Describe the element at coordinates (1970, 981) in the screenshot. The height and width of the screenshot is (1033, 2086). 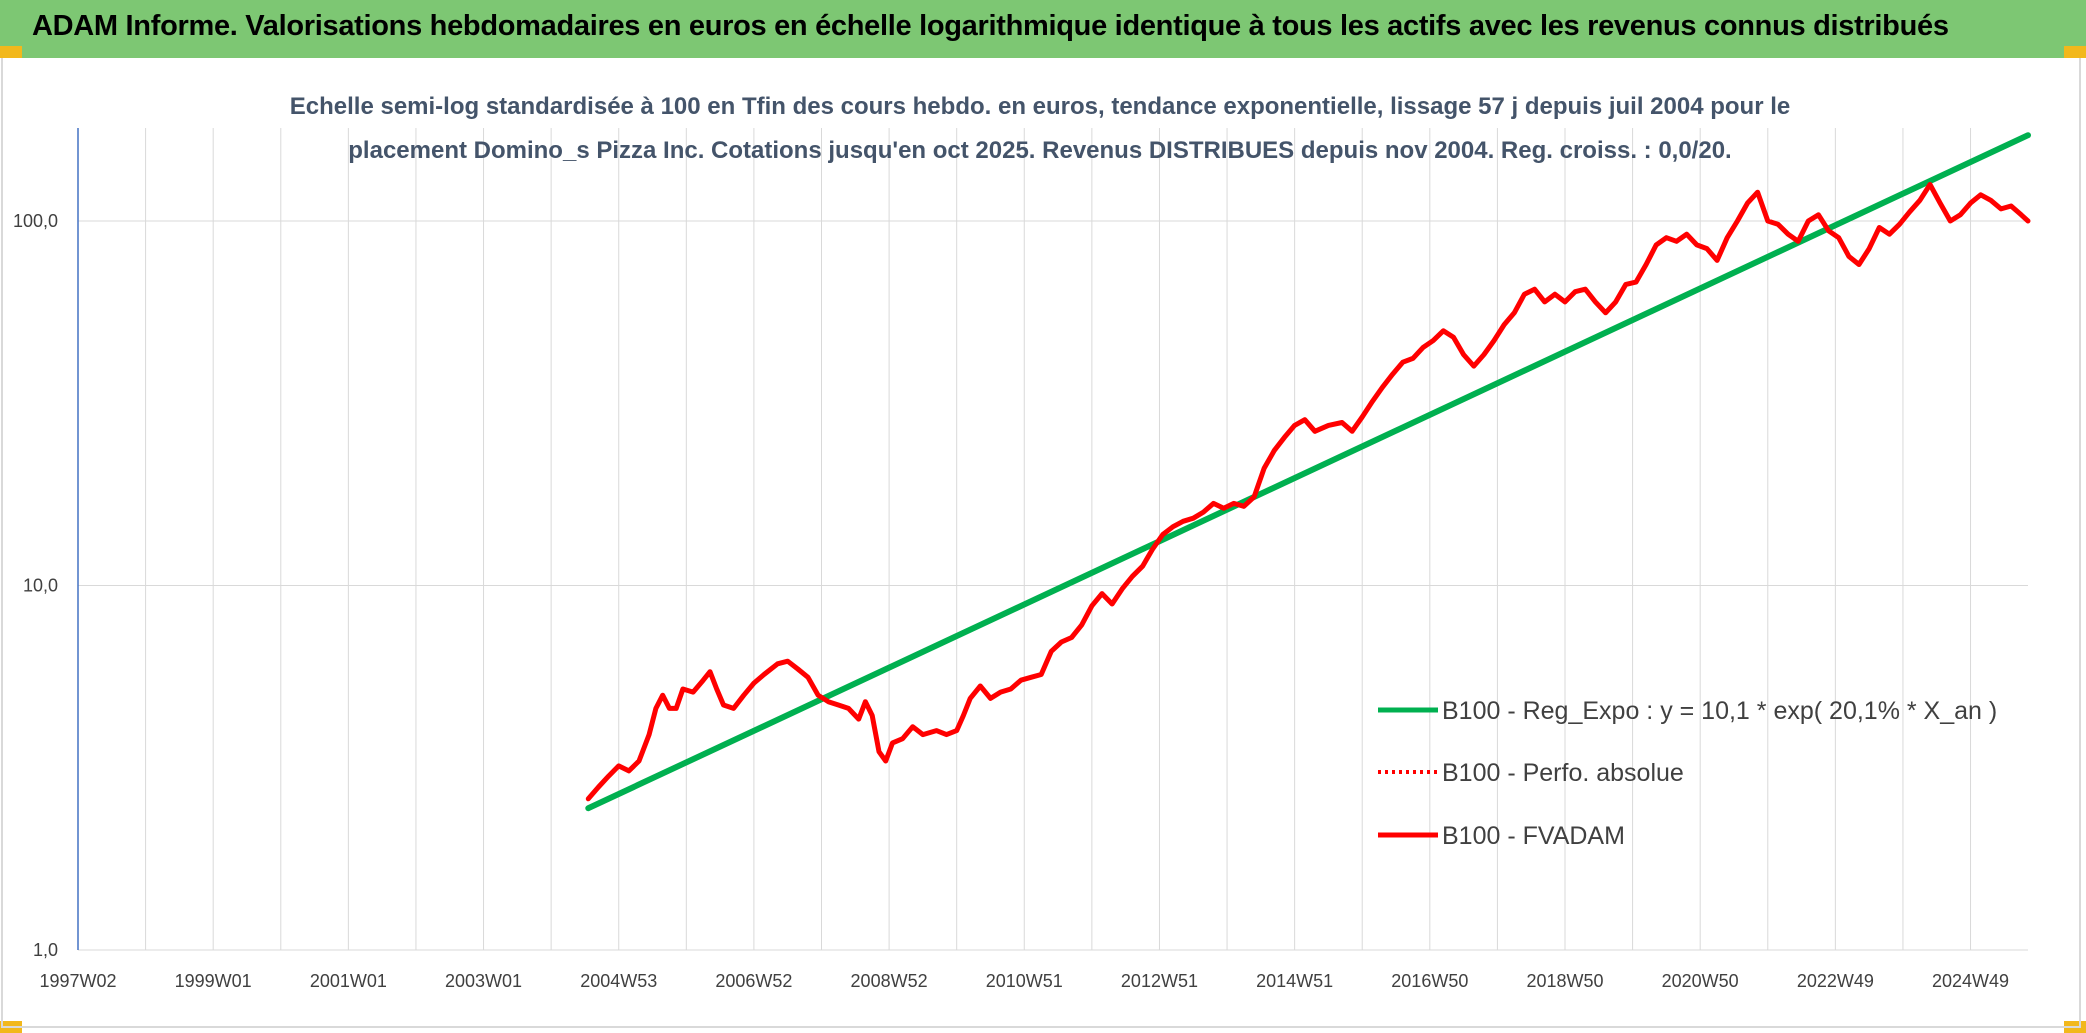
I see `x-tick-label: 2024W49` at that location.